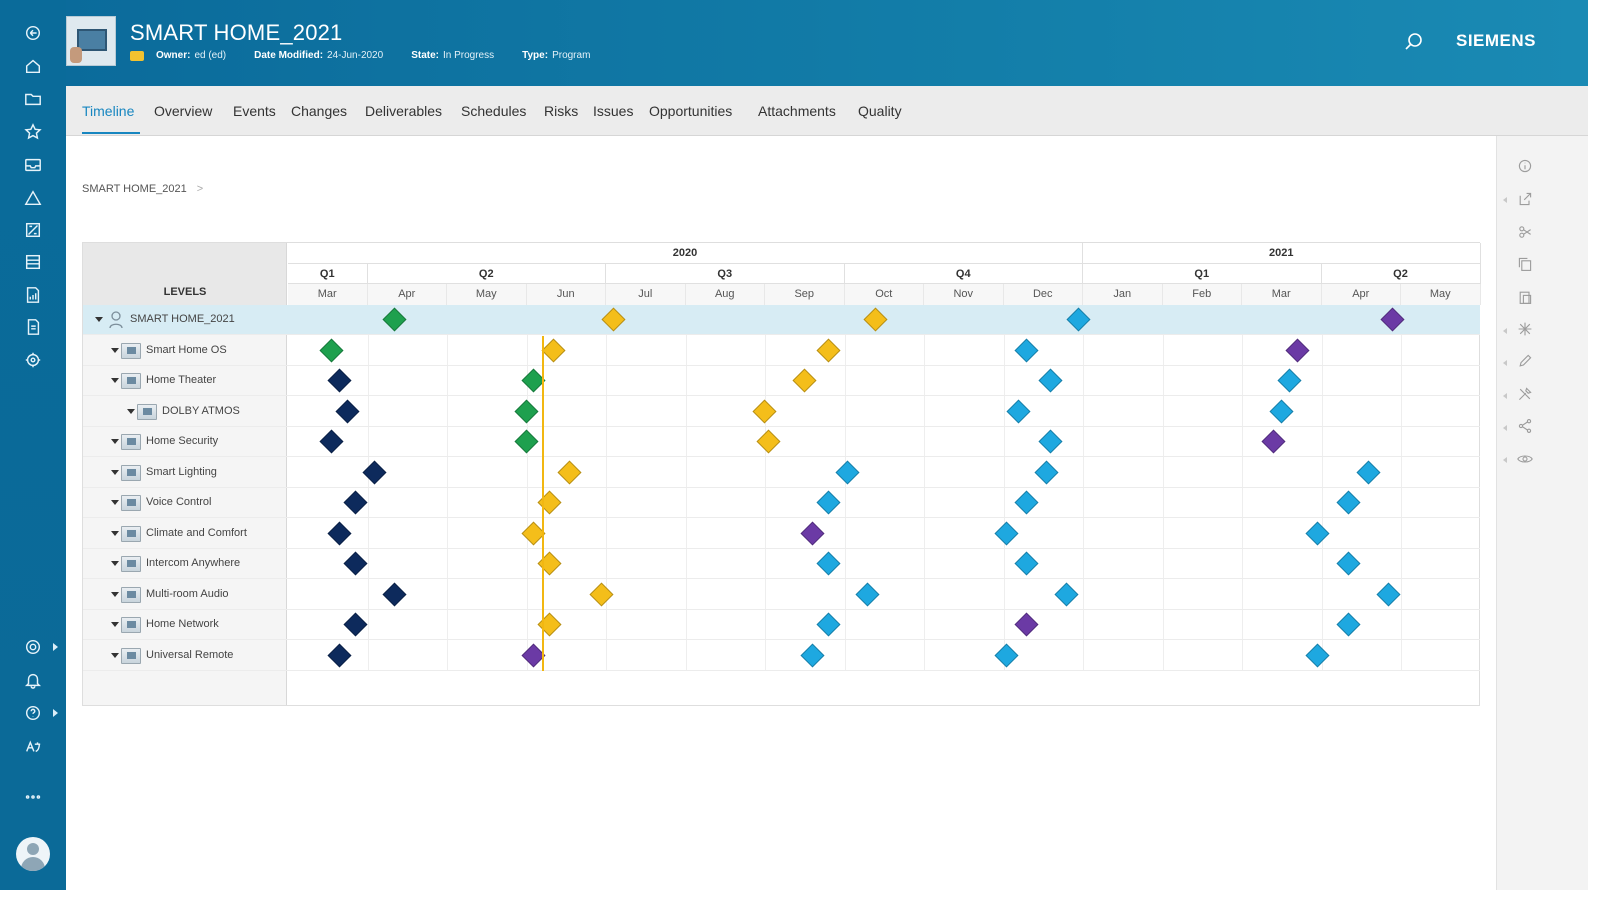 Image resolution: width=1600 pixels, height=903 pixels. What do you see at coordinates (404, 111) in the screenshot?
I see `tab-deliverables: Deliverables` at bounding box center [404, 111].